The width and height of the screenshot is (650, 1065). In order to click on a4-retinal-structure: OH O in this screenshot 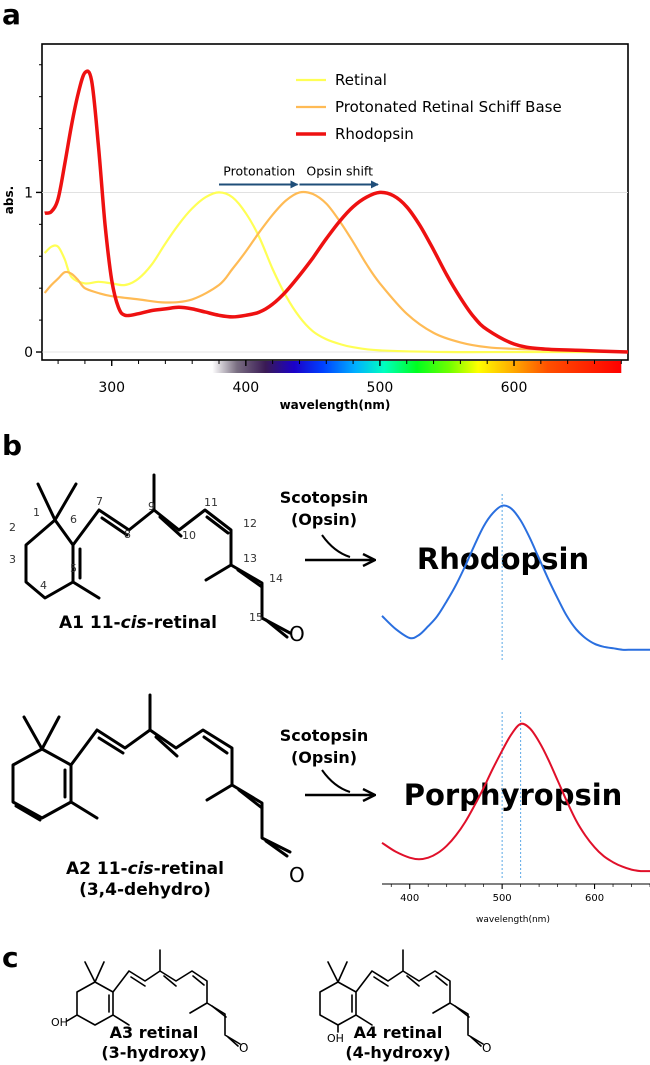, I will do `click(405, 1002)`.